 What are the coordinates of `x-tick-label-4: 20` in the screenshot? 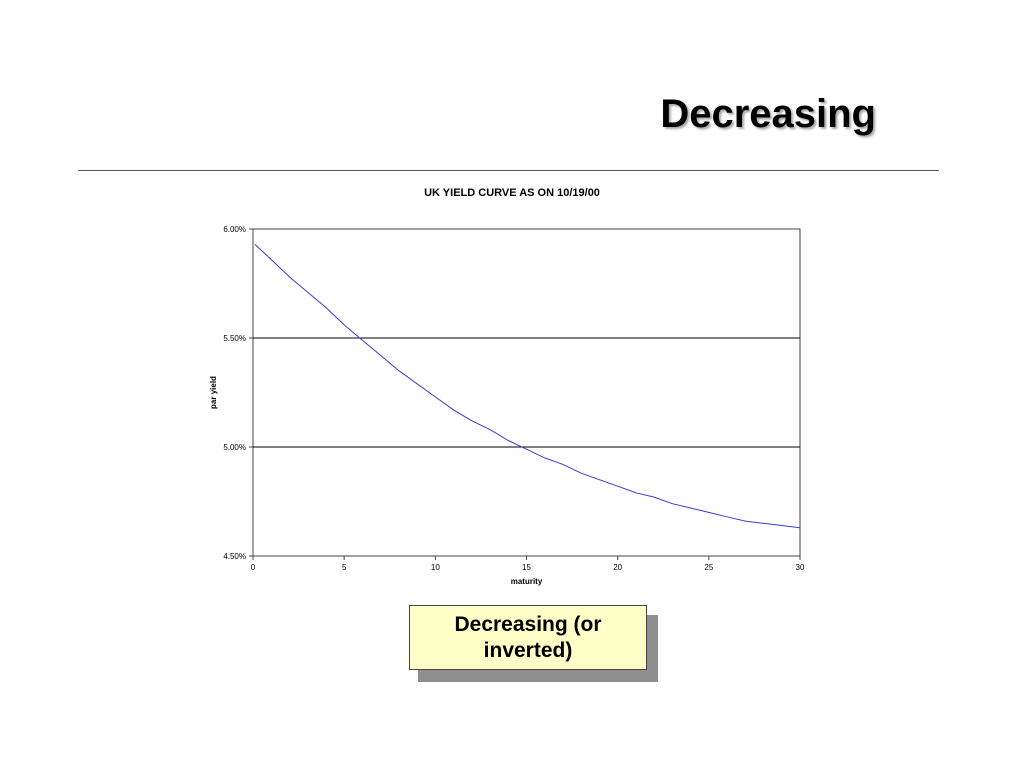 It's located at (617, 567).